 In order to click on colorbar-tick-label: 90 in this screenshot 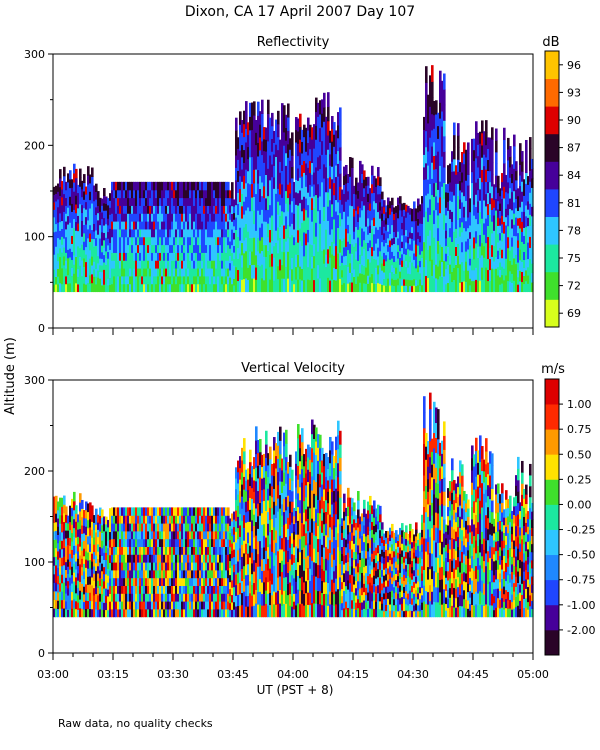, I will do `click(574, 120)`.